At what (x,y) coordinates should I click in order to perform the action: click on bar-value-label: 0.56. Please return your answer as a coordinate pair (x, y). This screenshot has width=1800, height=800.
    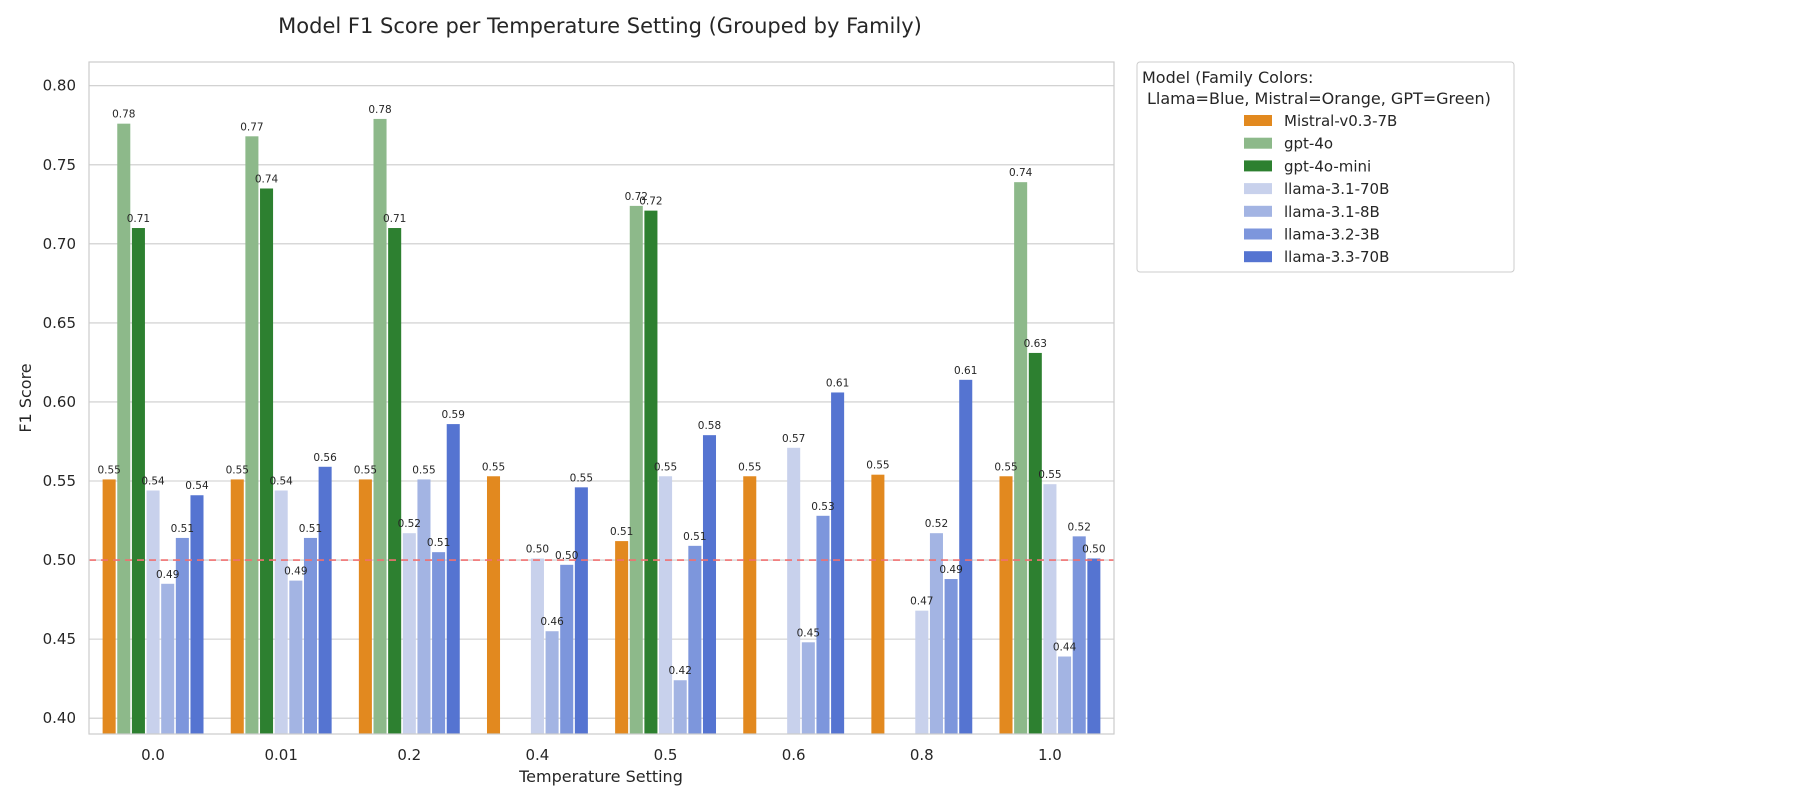
    Looking at the image, I should click on (325, 458).